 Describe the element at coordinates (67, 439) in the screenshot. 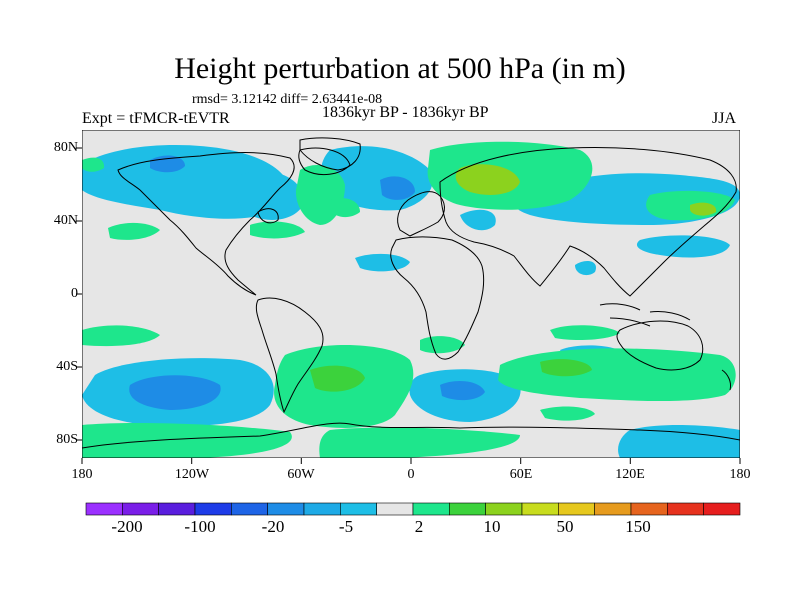

I see `lat-label-80s: 80S` at that location.